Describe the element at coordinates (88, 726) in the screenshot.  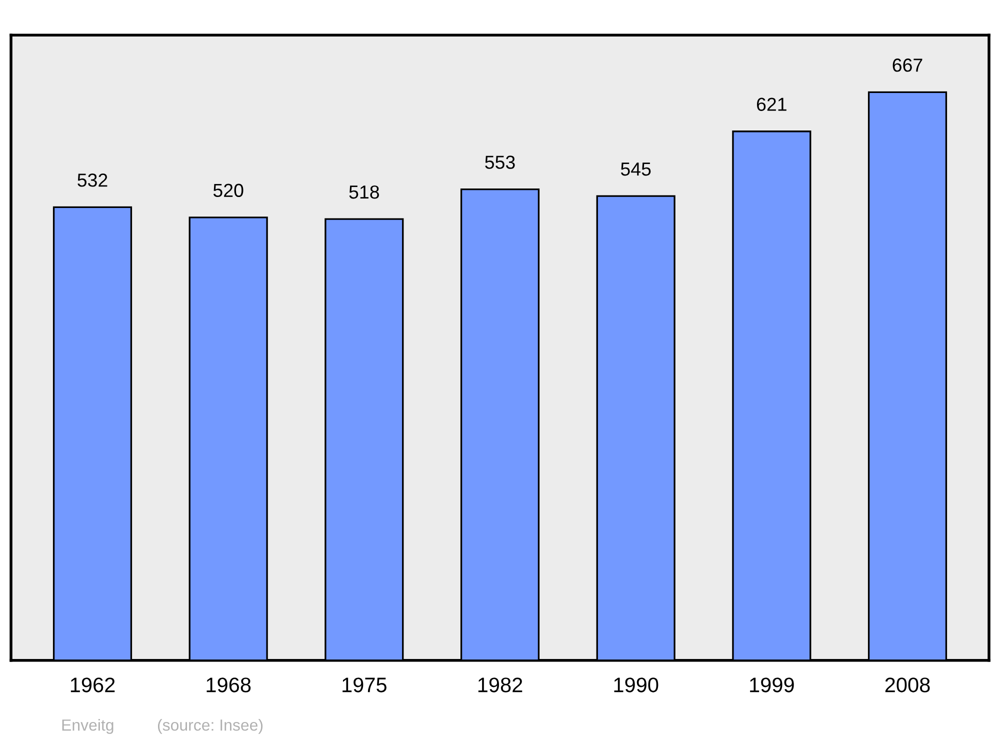
I see `text: Enveitg` at that location.